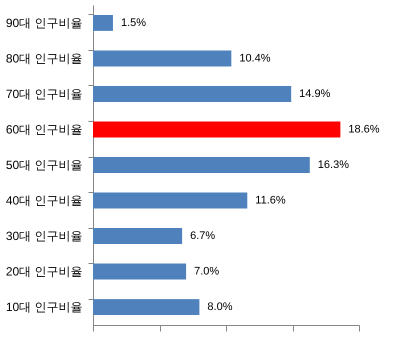  I want to click on data-label: 10.4%, so click(255, 58).